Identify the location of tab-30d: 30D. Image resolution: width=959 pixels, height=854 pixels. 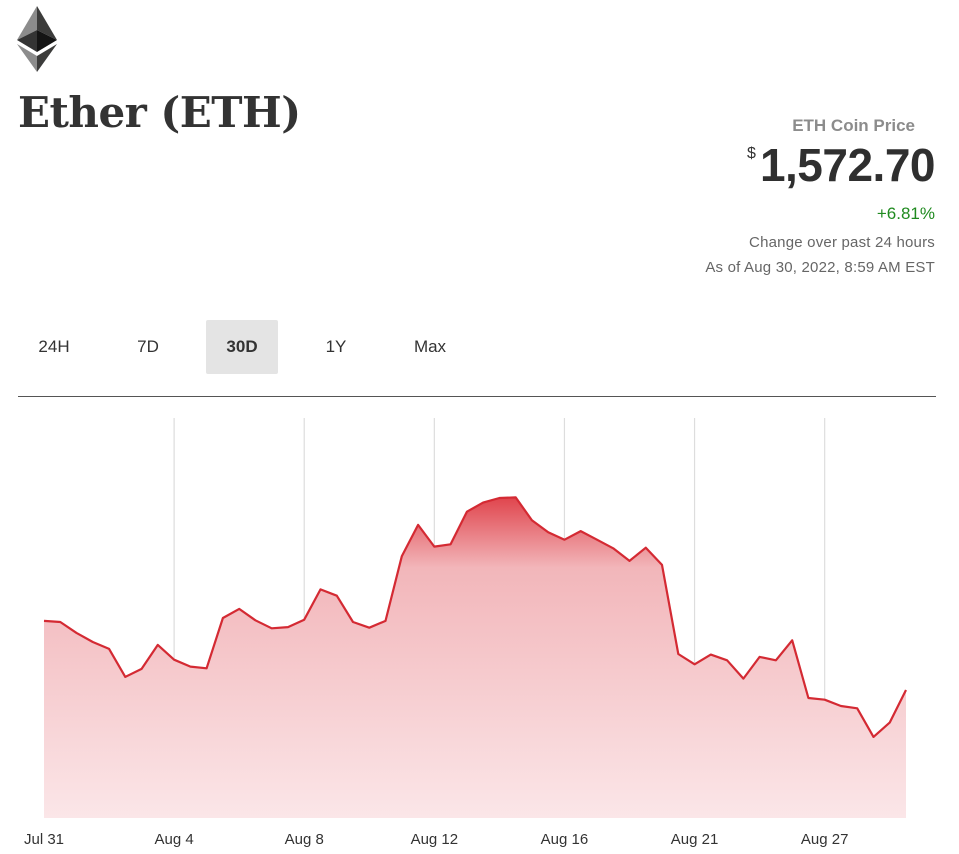
(242, 347).